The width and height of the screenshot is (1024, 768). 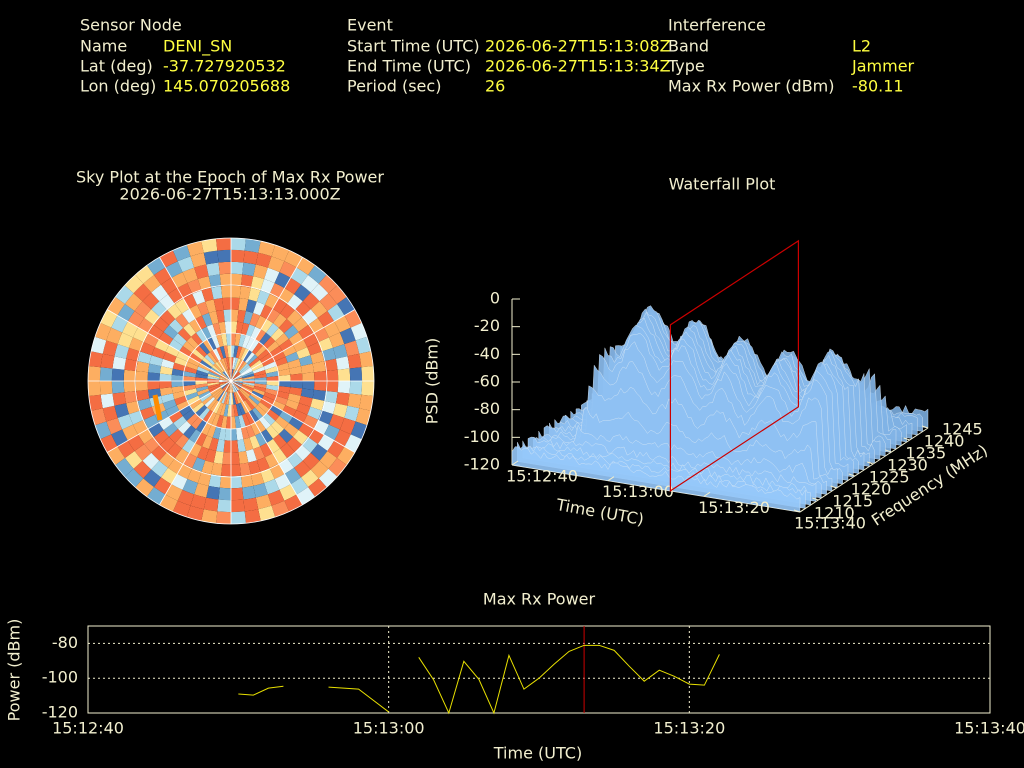 I want to click on y-tick-label: -100, so click(x=60, y=677).